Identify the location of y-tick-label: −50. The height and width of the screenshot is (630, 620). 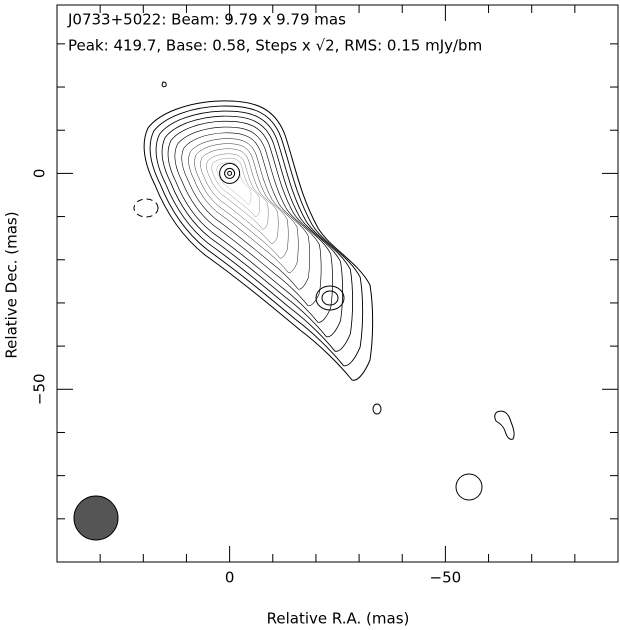
(40, 389).